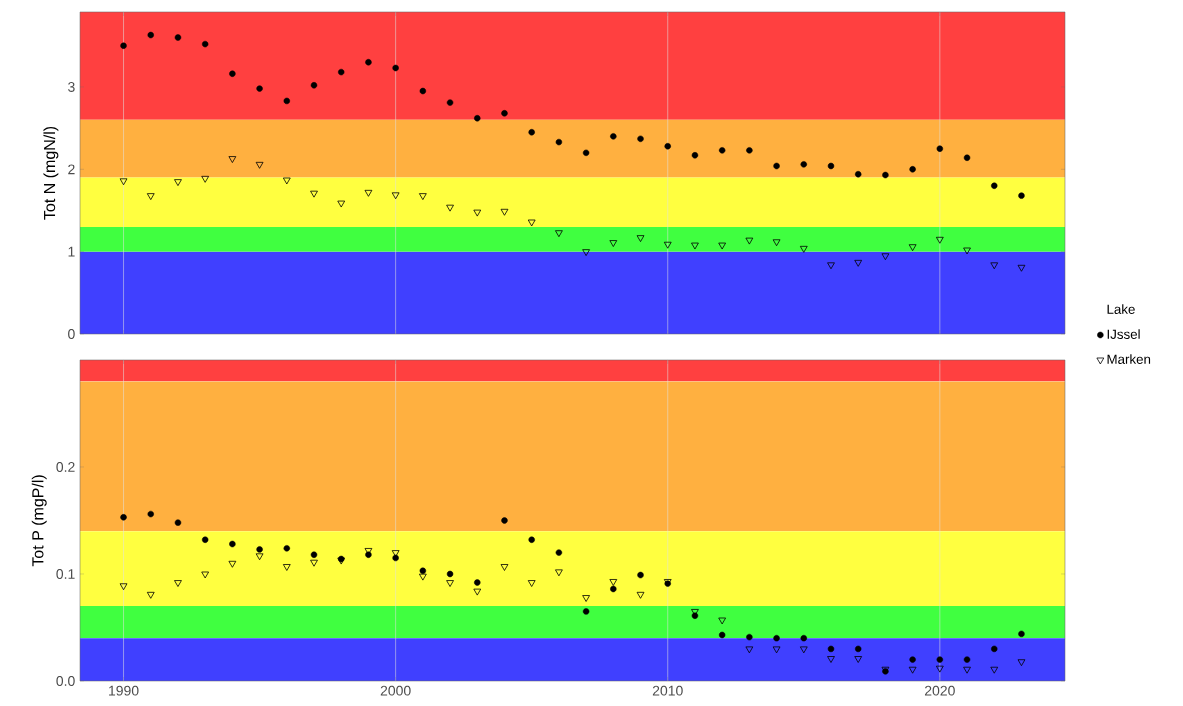 This screenshot has height=706, width=1183. I want to click on y-tick-label: 0.1, so click(65, 574).